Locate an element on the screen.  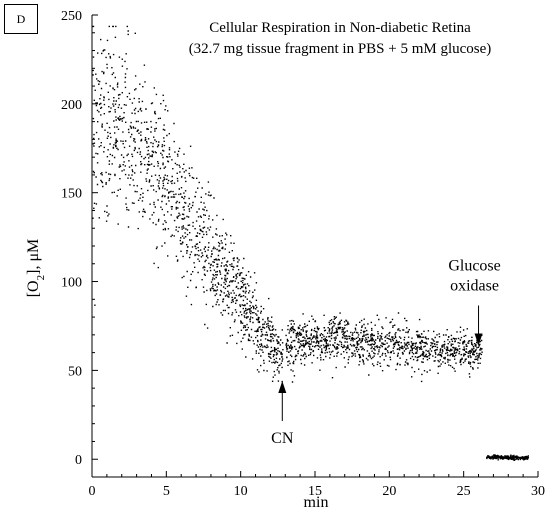
y-axis-label-main: [O is located at coordinates (33, 288).